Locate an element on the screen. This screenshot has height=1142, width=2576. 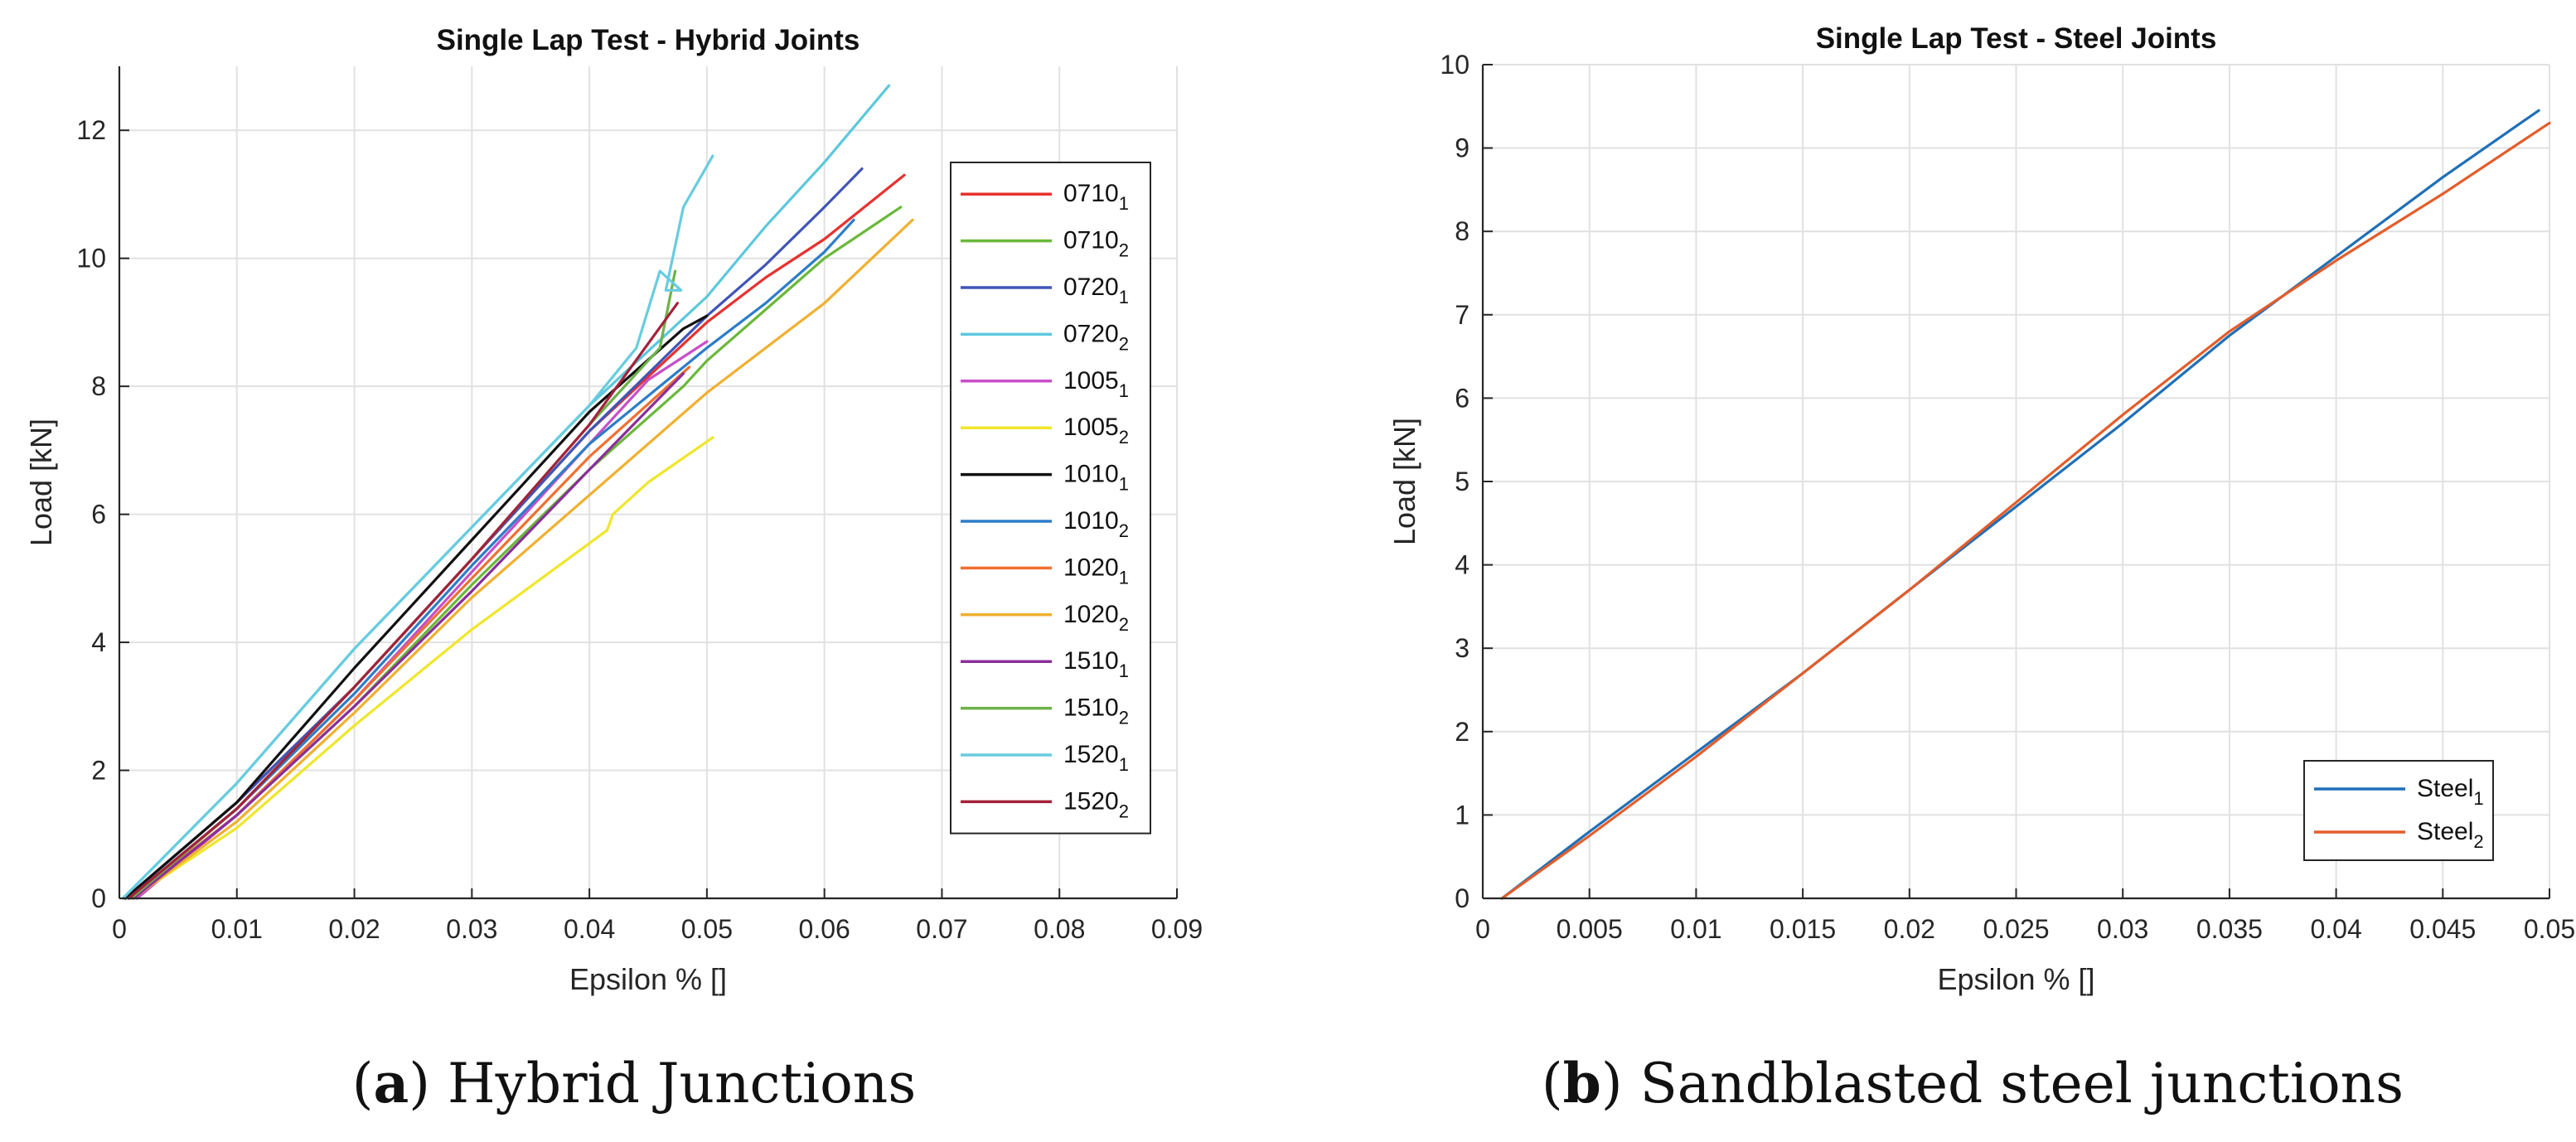
x-tick-label: 0.06 is located at coordinates (824, 929).